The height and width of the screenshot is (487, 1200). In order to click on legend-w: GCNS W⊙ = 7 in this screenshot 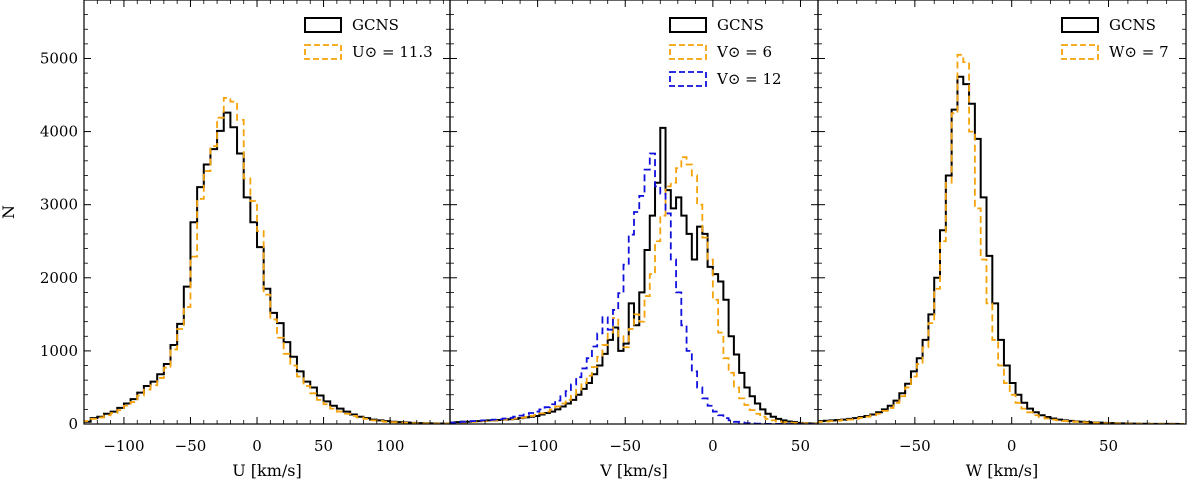, I will do `click(1115, 38)`.